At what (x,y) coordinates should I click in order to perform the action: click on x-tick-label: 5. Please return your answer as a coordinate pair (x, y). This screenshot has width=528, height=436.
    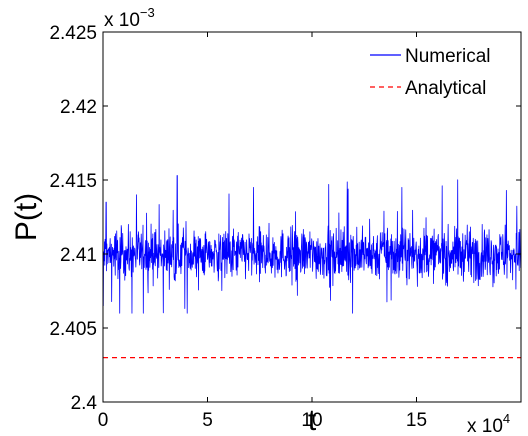
    Looking at the image, I should click on (207, 420).